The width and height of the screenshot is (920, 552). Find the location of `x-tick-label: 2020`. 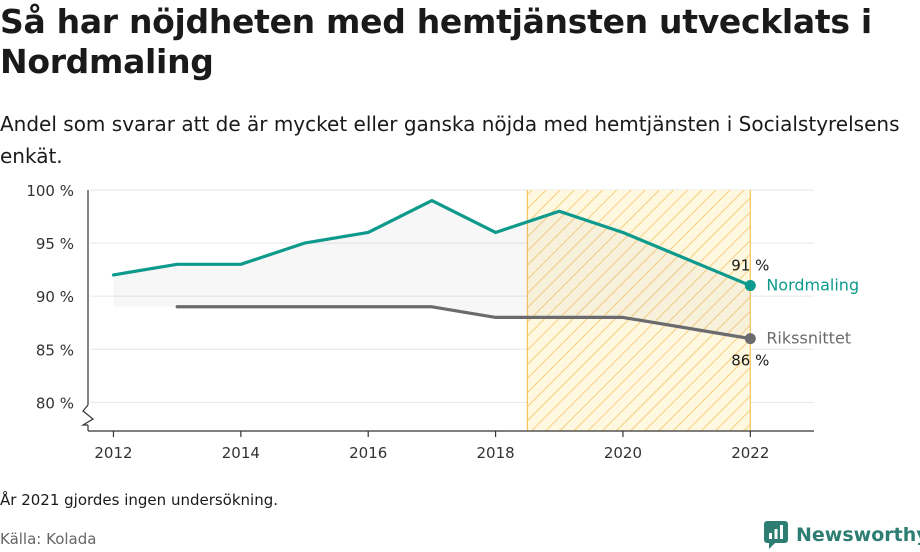

x-tick-label: 2020 is located at coordinates (623, 453).